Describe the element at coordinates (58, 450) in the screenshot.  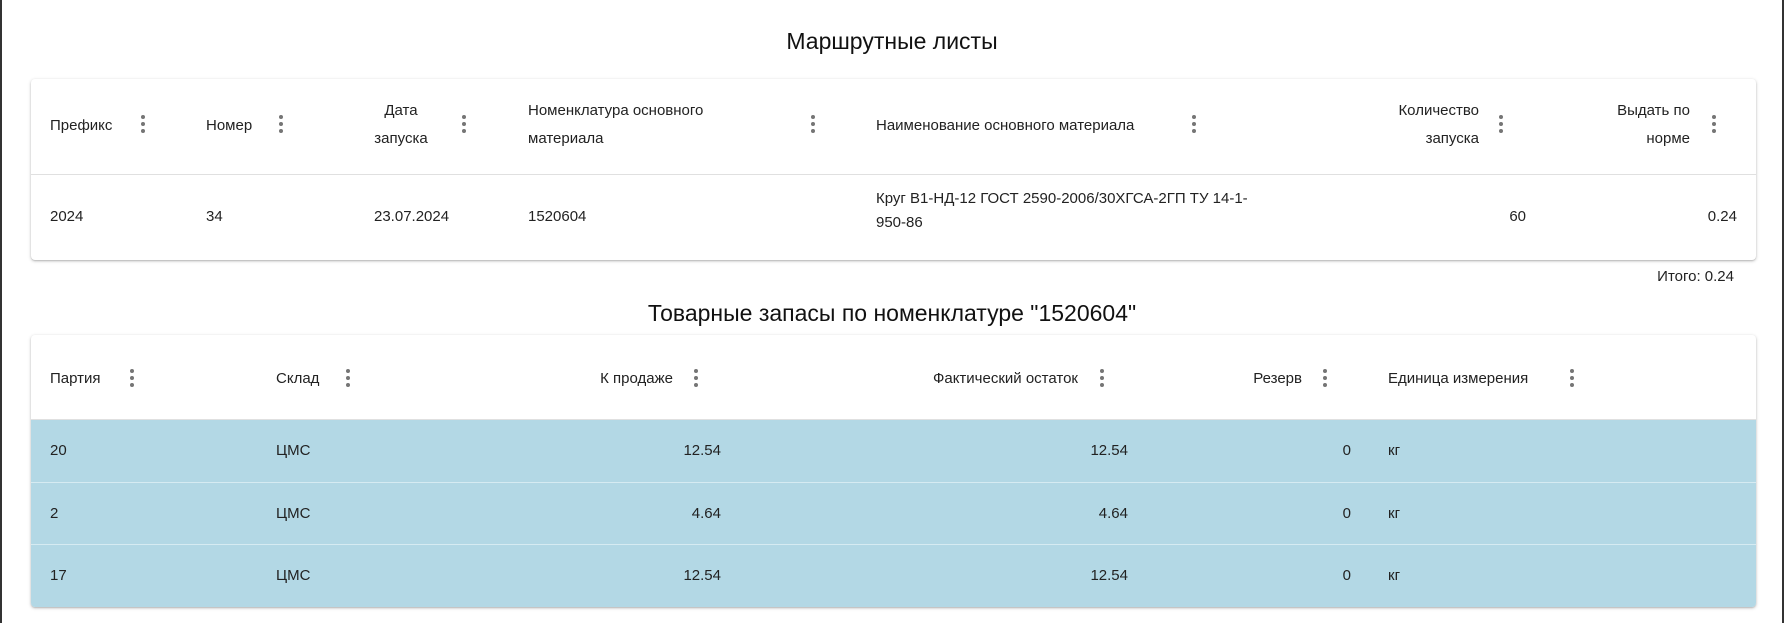
I see `cell-batch: 20` at that location.